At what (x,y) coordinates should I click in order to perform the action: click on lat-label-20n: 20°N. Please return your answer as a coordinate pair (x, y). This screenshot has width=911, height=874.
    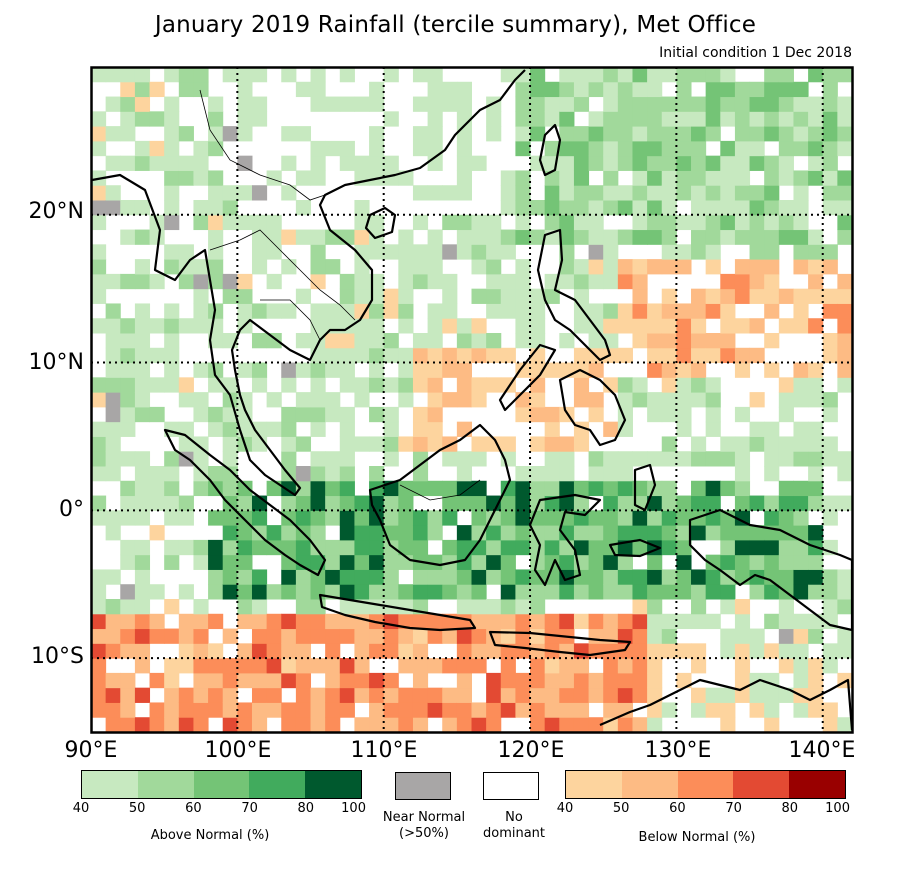
    Looking at the image, I should click on (56, 211).